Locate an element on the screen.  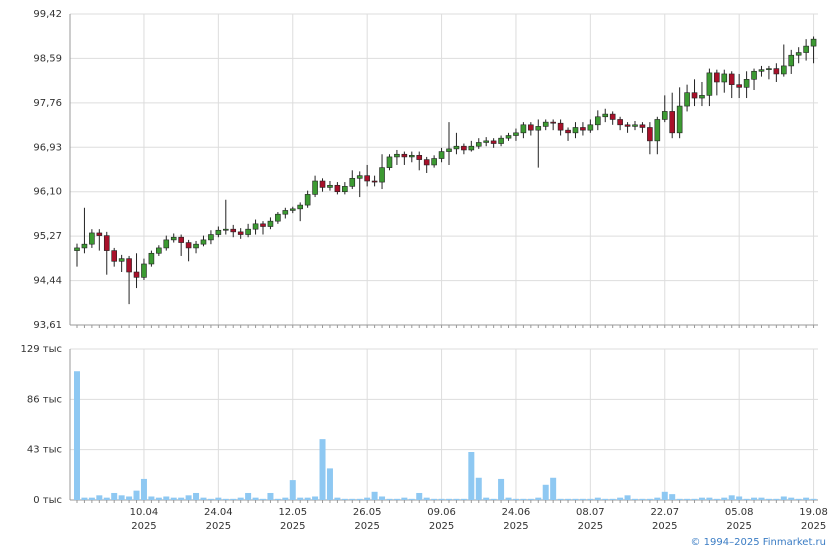
x-tick-label-line: 08.07 is located at coordinates (590, 512).